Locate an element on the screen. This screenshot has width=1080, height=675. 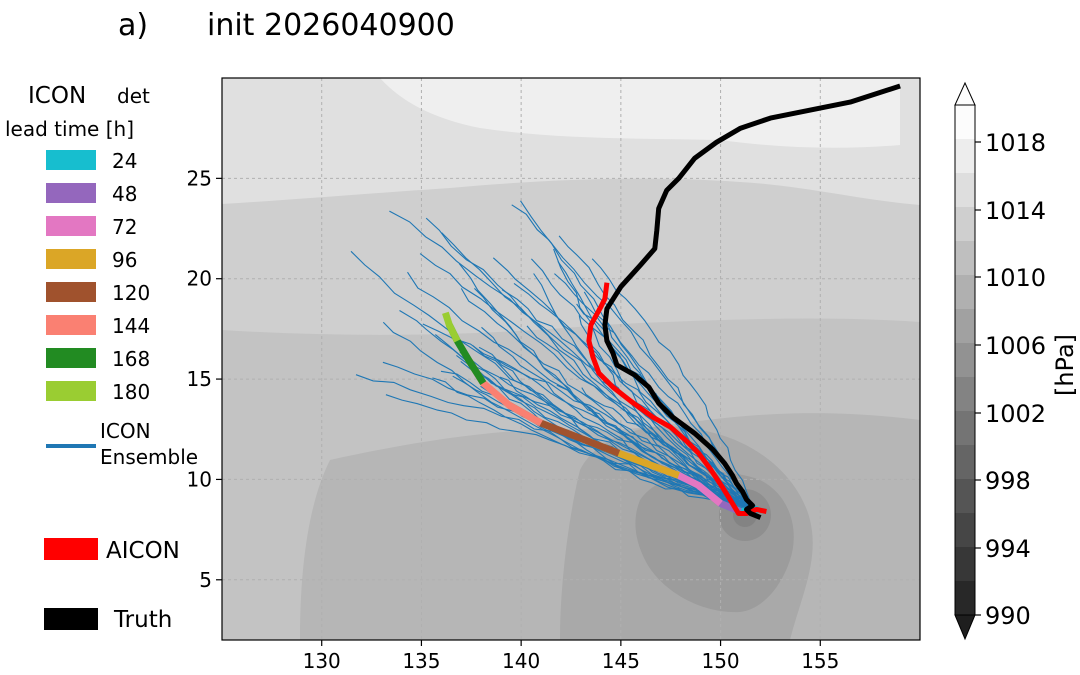
x-tick-label: 150 is located at coordinates (720, 661).